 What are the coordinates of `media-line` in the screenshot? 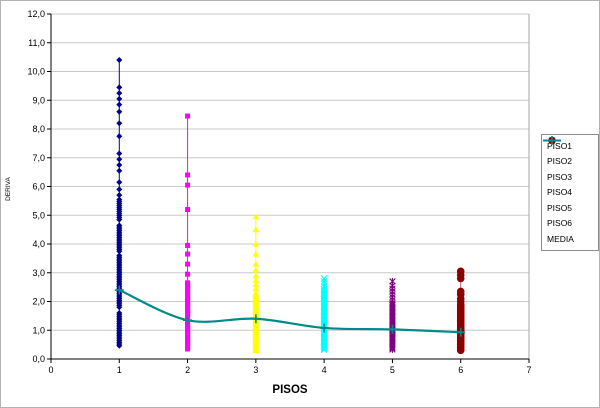 It's located at (289, 311).